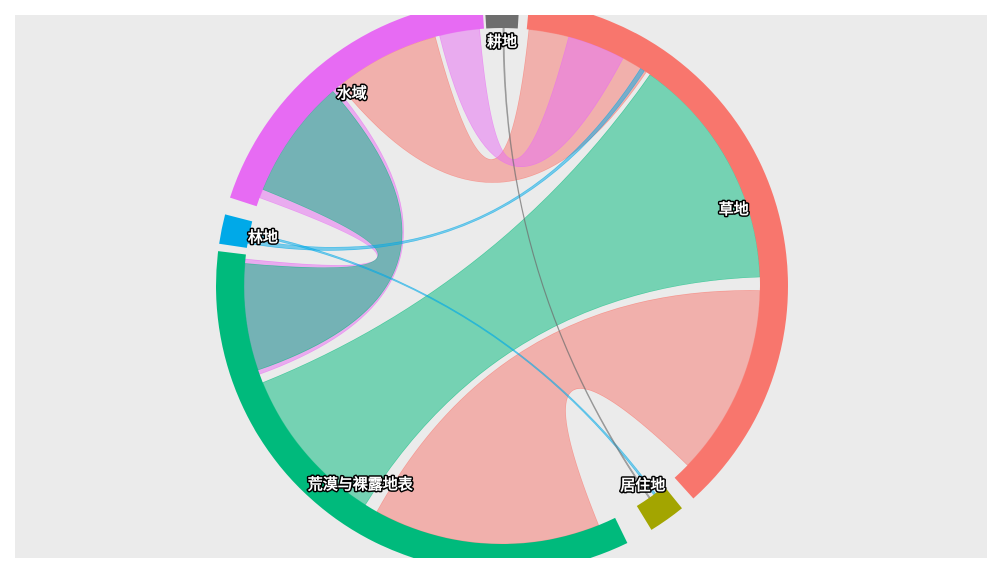  Describe the element at coordinates (502, 42) in the screenshot. I see `label-group-0: 耕地` at that location.